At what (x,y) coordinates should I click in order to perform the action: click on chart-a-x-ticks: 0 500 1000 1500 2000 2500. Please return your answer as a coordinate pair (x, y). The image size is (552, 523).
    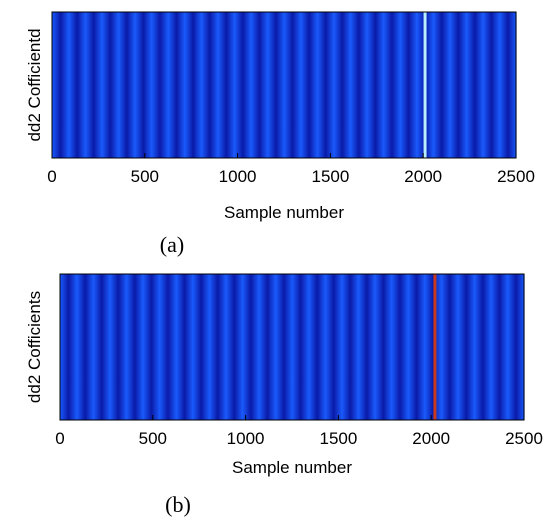
    Looking at the image, I should click on (291, 169).